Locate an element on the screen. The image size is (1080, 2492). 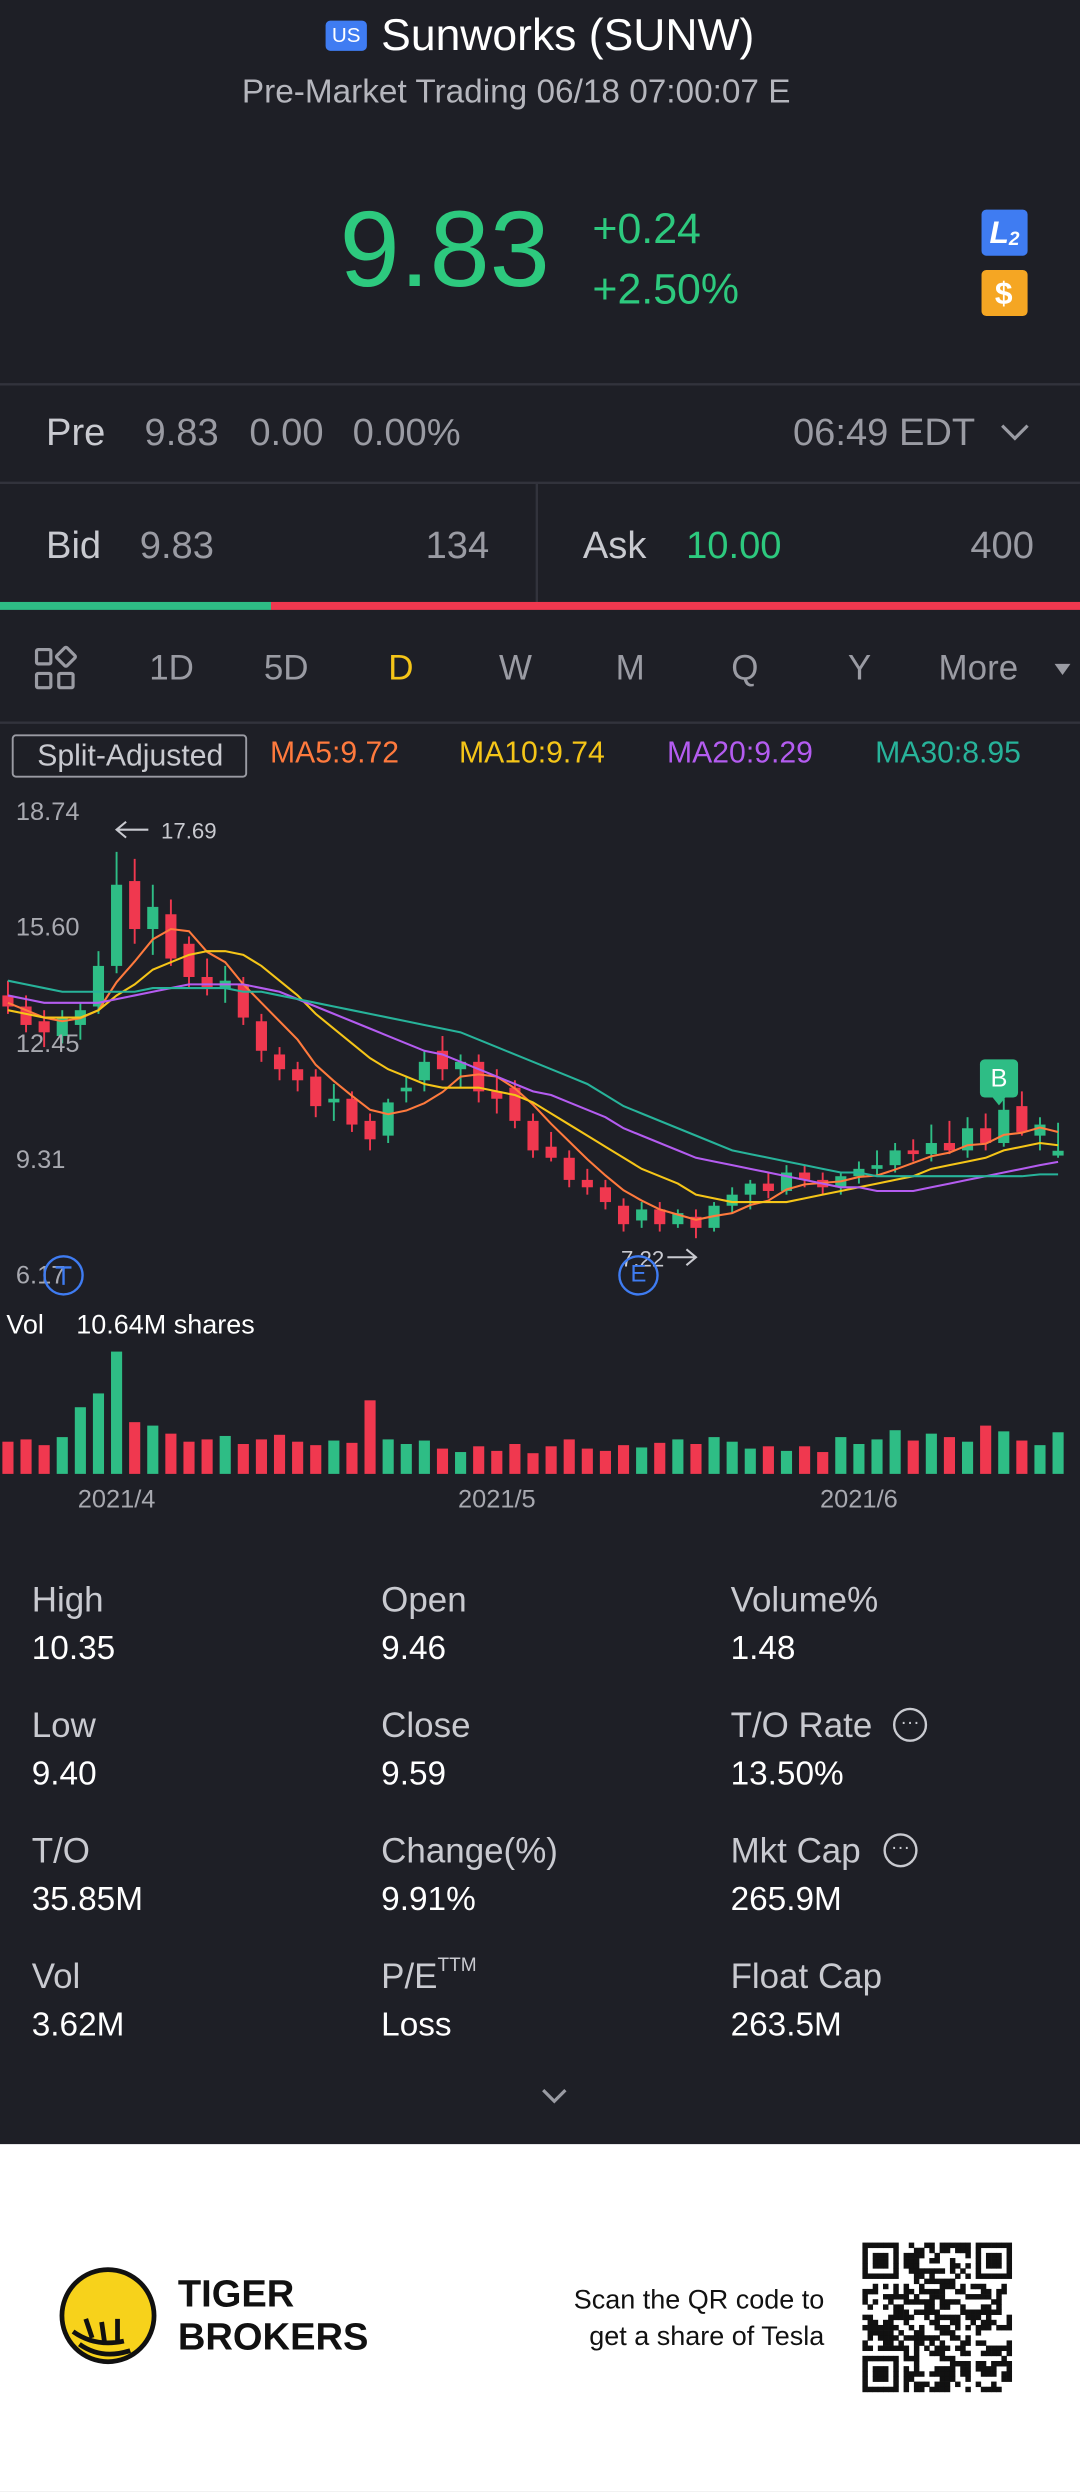
layout-icon is located at coordinates (55, 667).